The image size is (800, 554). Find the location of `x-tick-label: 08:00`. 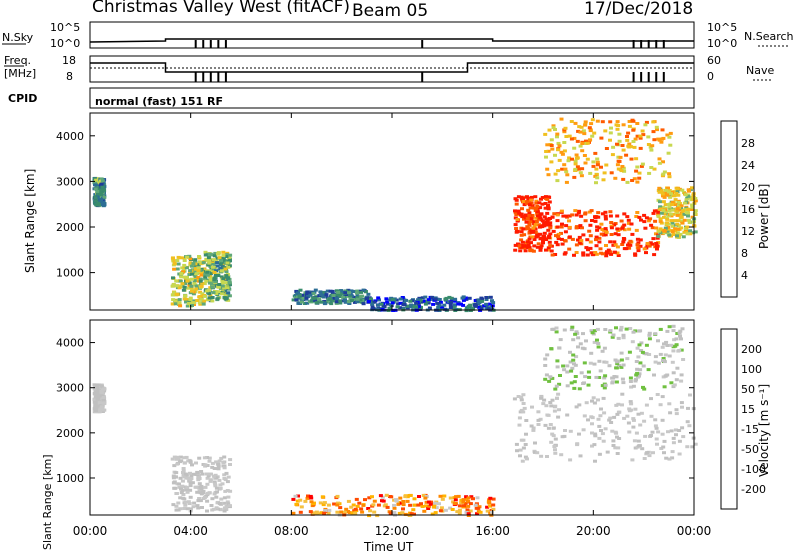

x-tick-label: 08:00 is located at coordinates (291, 531).